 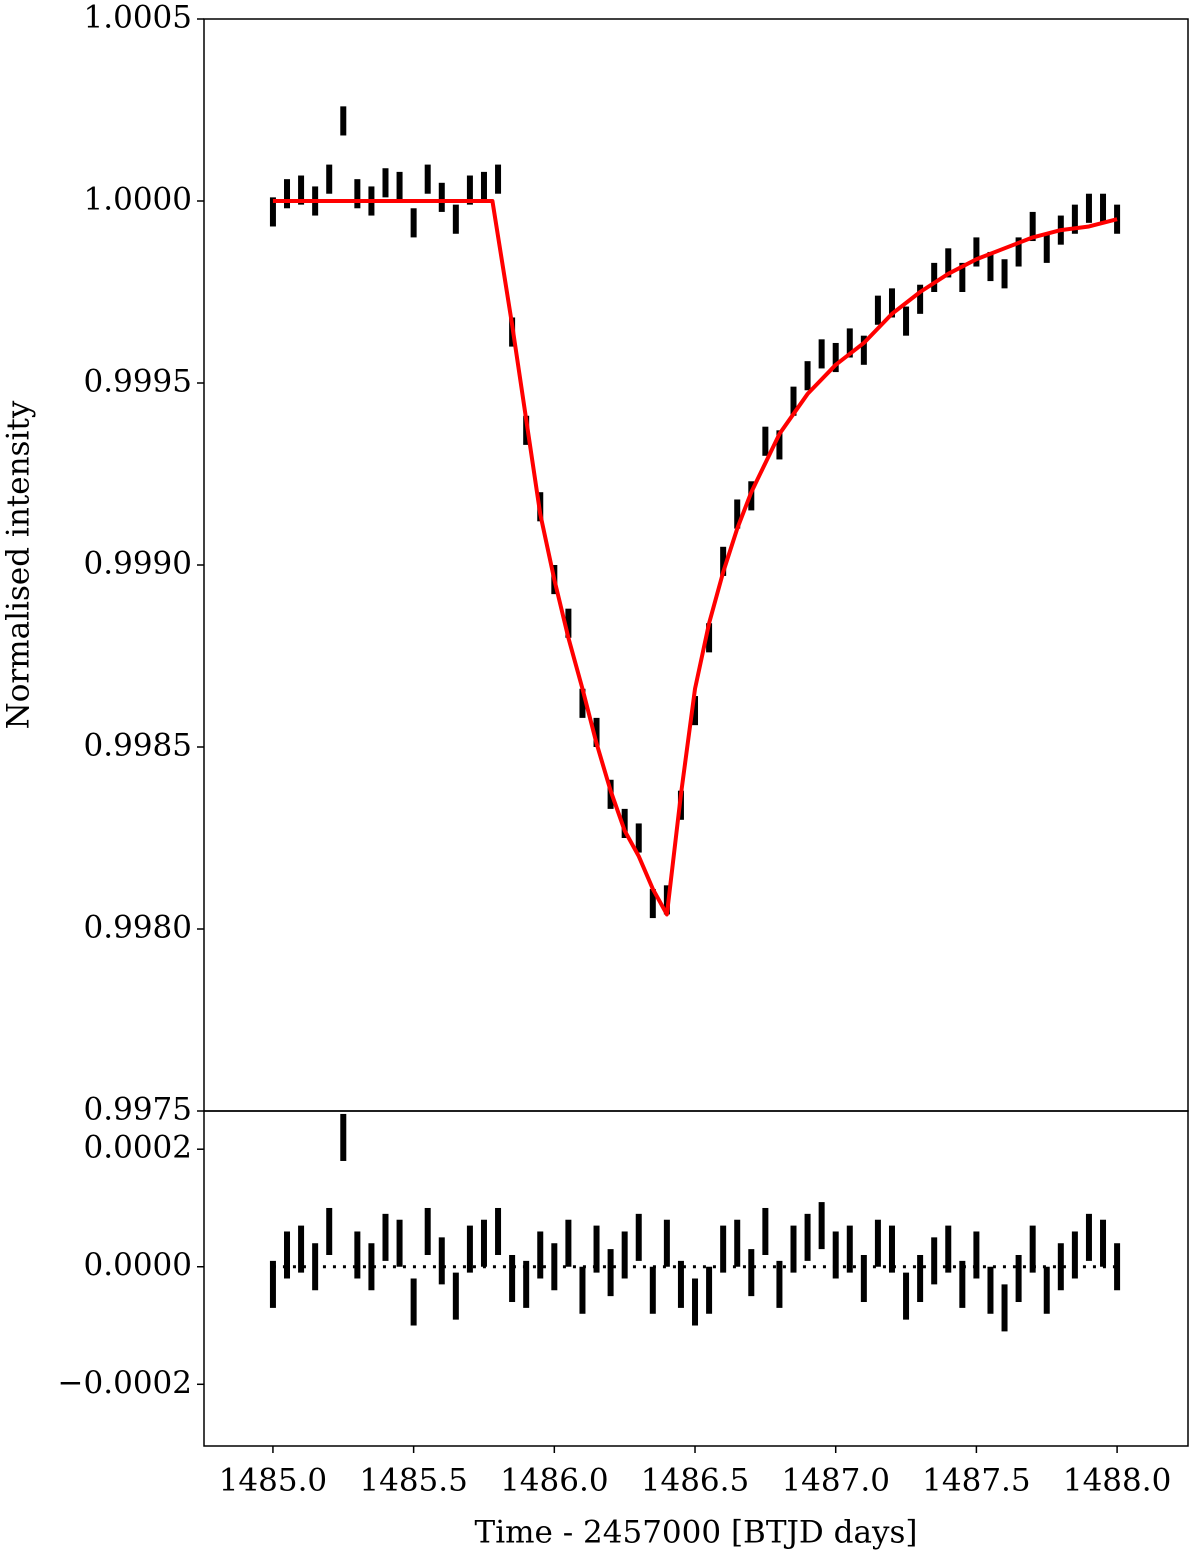 I want to click on x-tick-label: 1487.0, so click(x=835, y=1481).